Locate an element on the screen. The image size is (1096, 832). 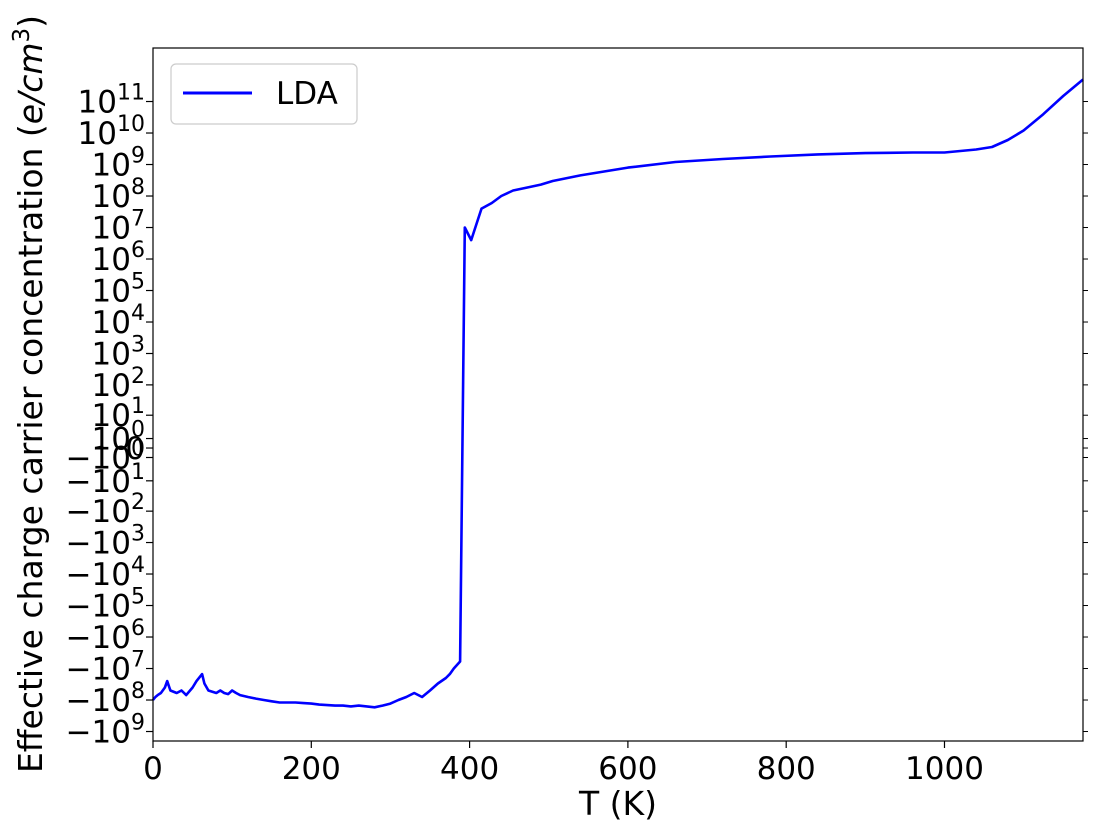
y-tick-label: 10⁶ is located at coordinates (118, 258).